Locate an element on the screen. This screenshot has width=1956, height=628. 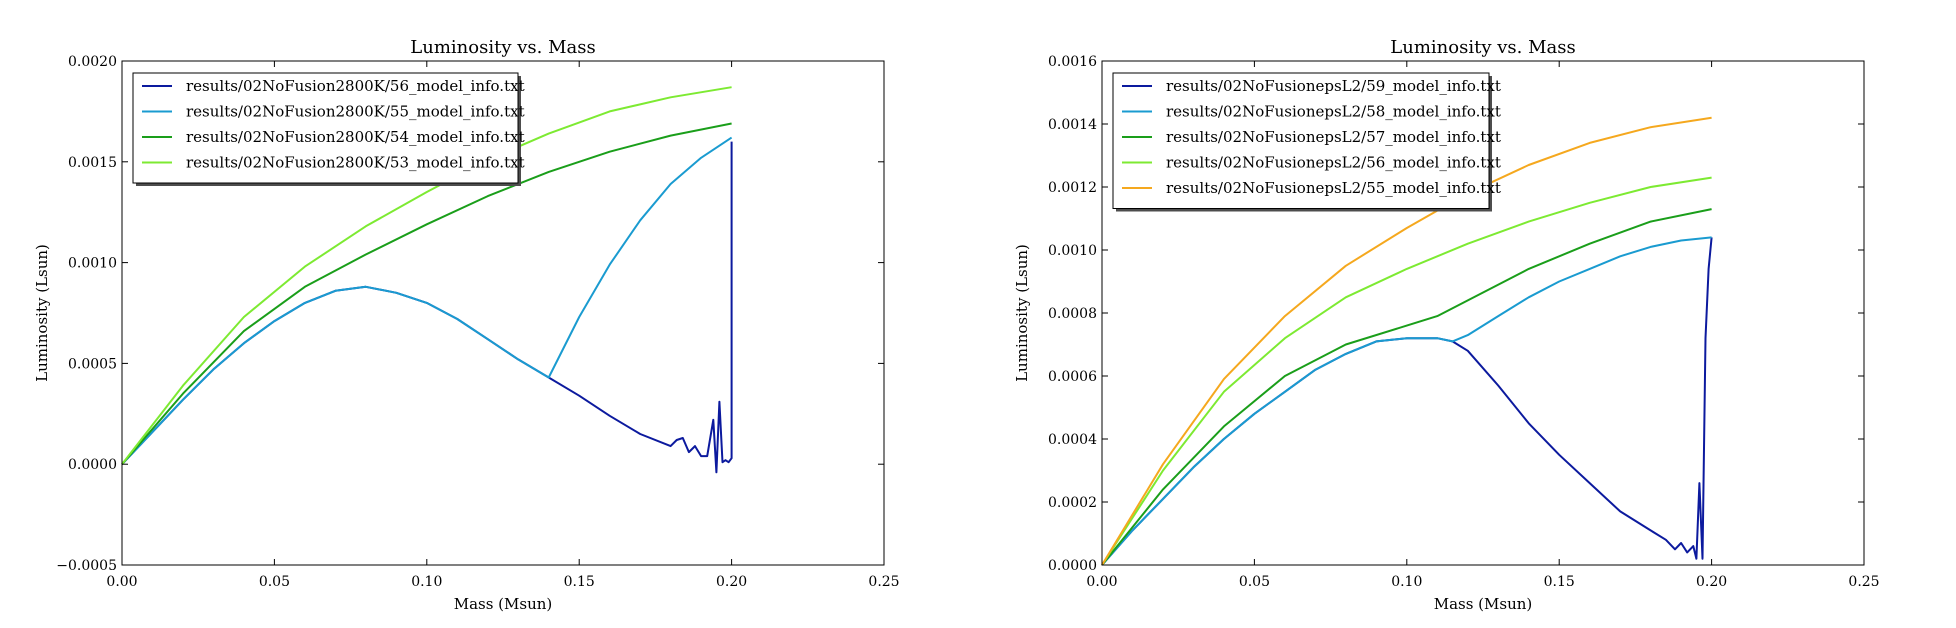
y-tick-label: 0.0020 is located at coordinates (92, 62).